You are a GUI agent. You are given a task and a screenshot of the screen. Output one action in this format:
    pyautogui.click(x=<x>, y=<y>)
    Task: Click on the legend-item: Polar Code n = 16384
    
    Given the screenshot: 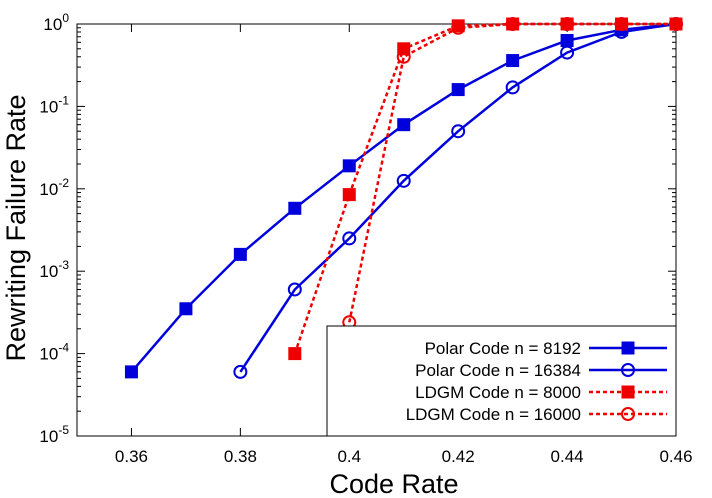 What is the action you would take?
    pyautogui.click(x=541, y=370)
    